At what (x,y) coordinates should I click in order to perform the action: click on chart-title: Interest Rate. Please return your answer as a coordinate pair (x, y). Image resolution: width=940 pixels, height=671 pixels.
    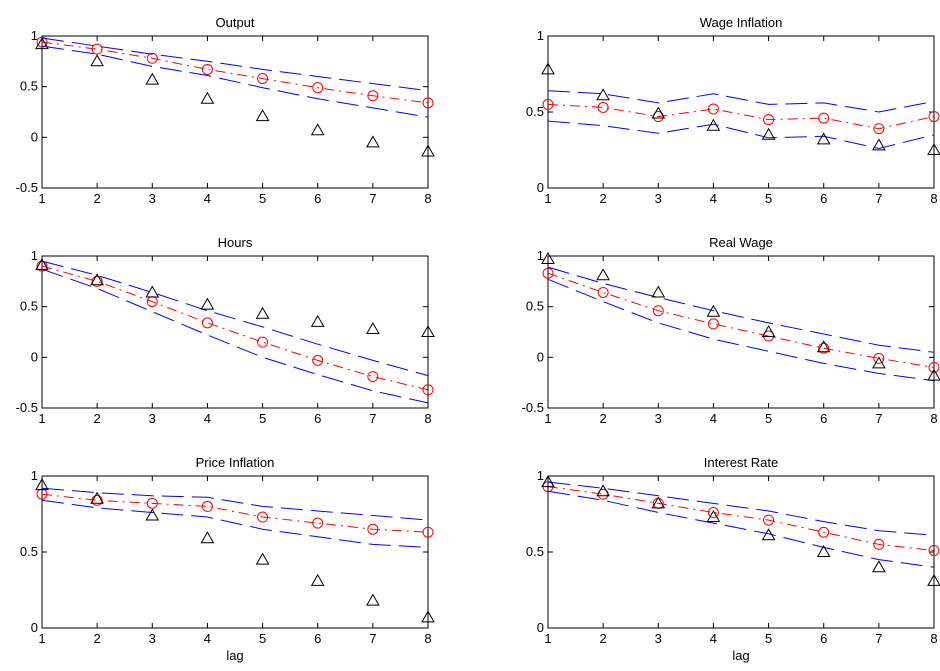
    Looking at the image, I should click on (741, 462).